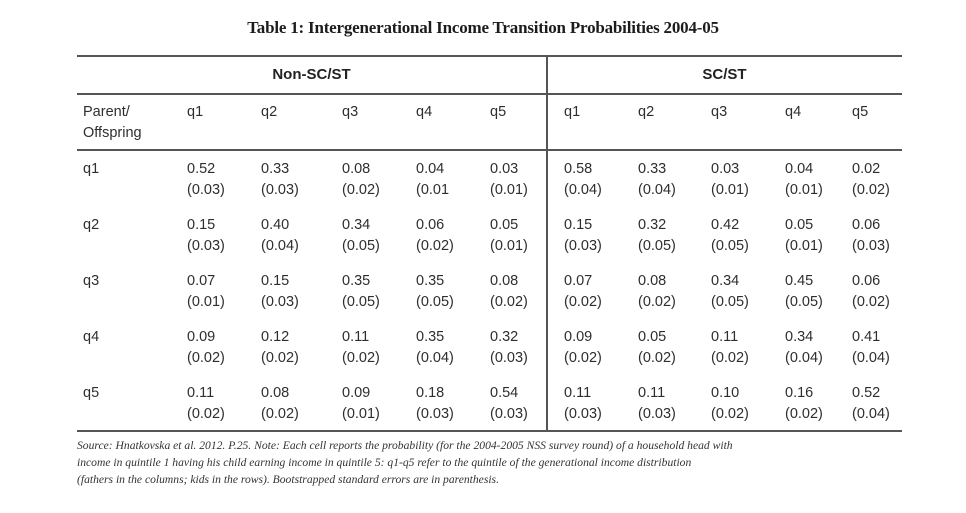  Describe the element at coordinates (269, 112) in the screenshot. I see `column-header: q2` at that location.